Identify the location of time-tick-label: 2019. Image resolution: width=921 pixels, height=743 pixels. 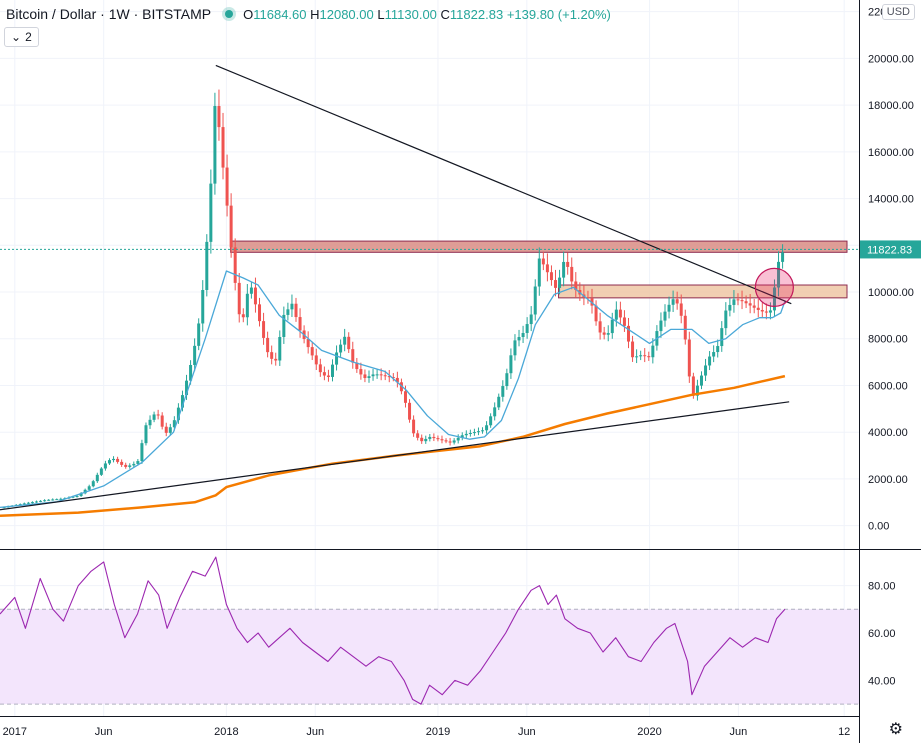
(438, 732).